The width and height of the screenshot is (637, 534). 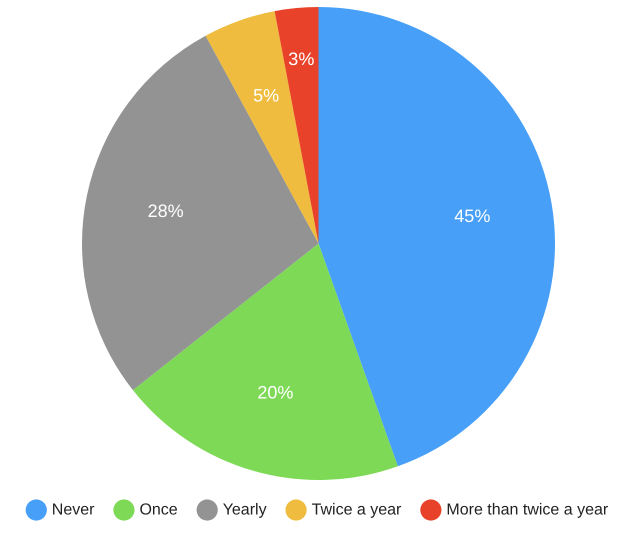 What do you see at coordinates (301, 58) in the screenshot?
I see `data-label: 3%` at bounding box center [301, 58].